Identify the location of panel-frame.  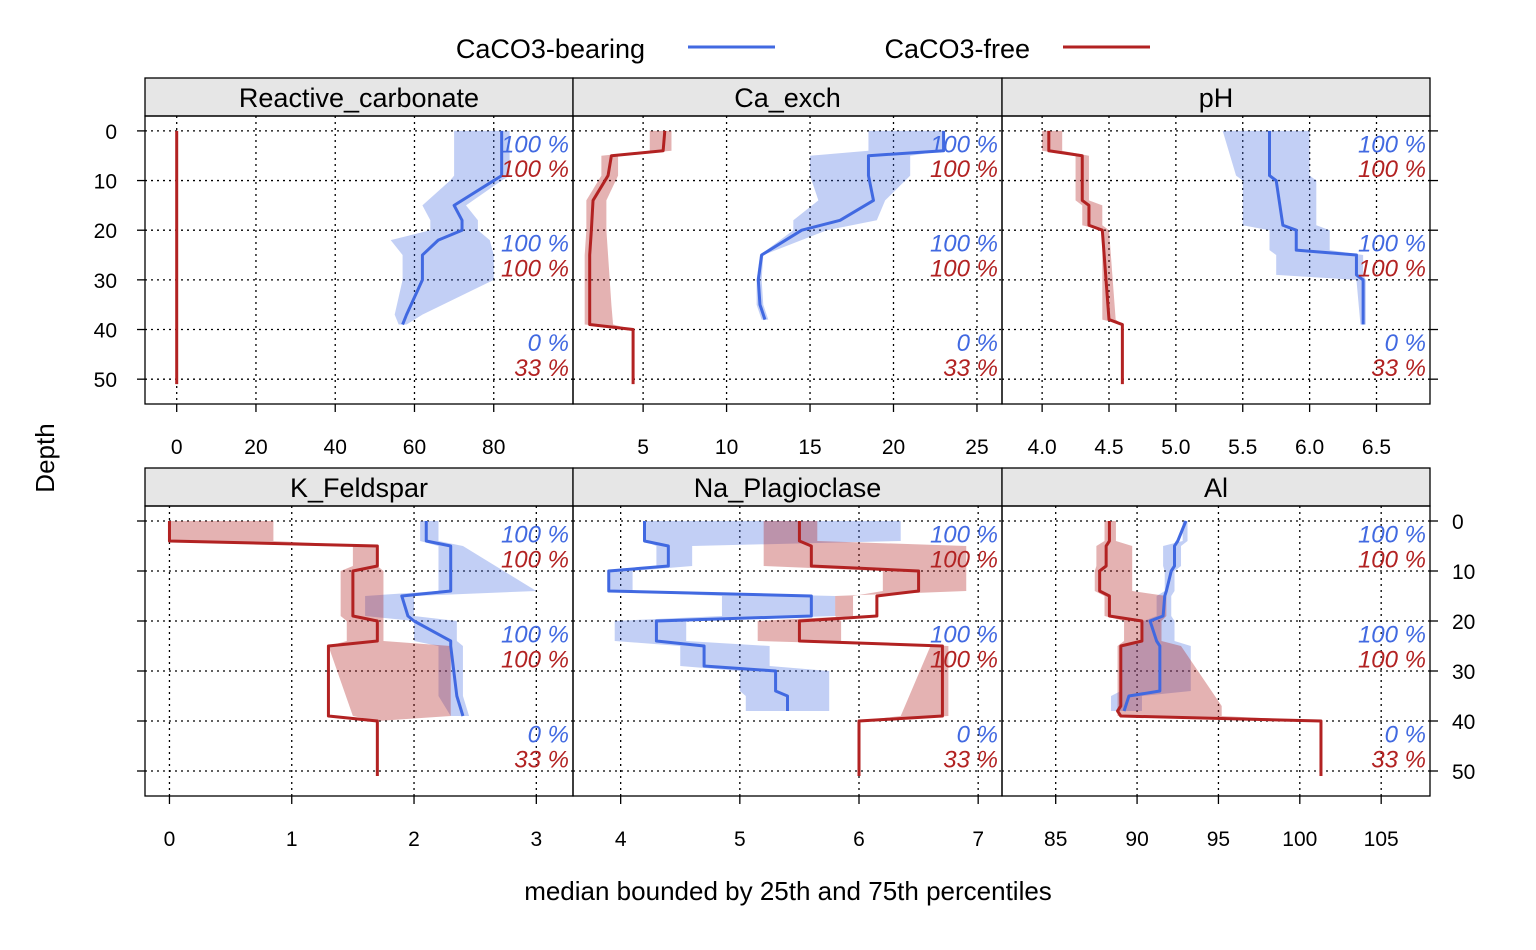
(1216, 651).